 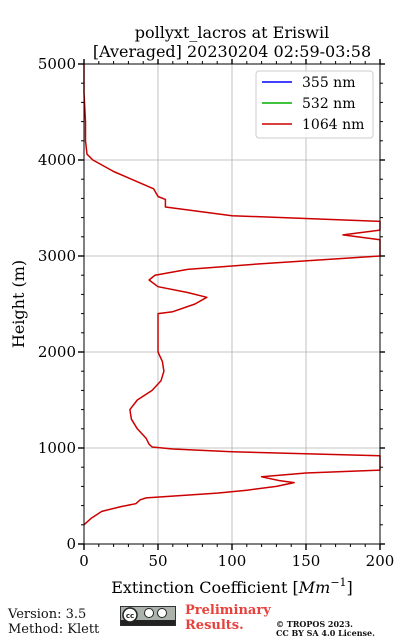 What do you see at coordinates (232, 32) in the screenshot?
I see `chart-title-line1: pollyxt_lacros at Eriswil` at bounding box center [232, 32].